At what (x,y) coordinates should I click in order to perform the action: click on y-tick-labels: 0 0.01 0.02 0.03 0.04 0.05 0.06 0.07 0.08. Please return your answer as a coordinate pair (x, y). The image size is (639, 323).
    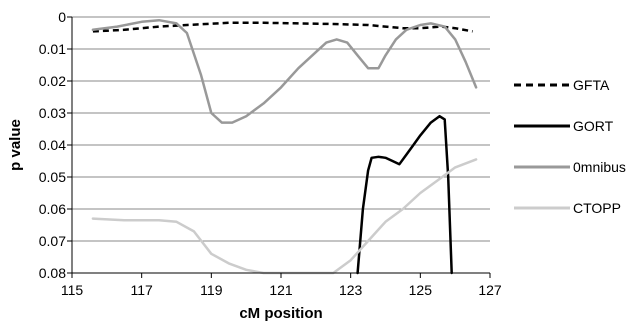
    Looking at the image, I should click on (55, 145).